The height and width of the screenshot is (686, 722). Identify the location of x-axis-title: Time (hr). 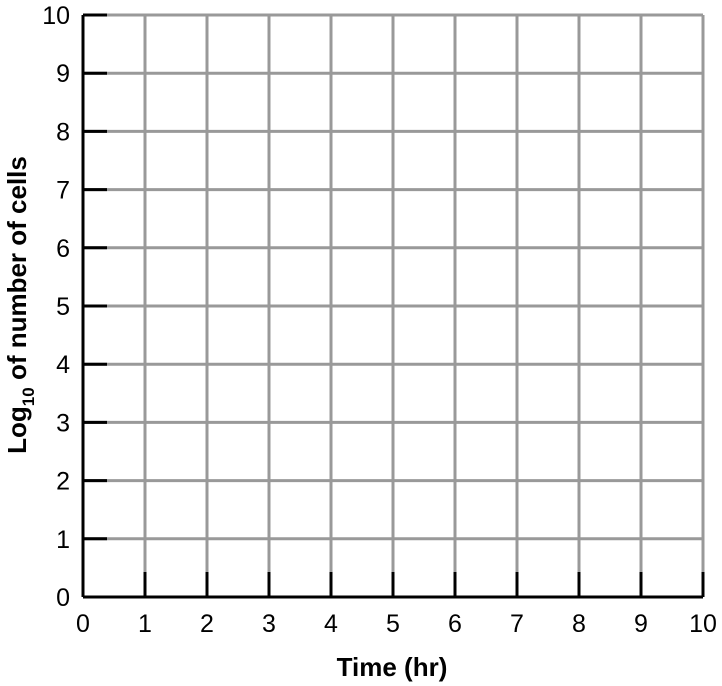
(392, 667).